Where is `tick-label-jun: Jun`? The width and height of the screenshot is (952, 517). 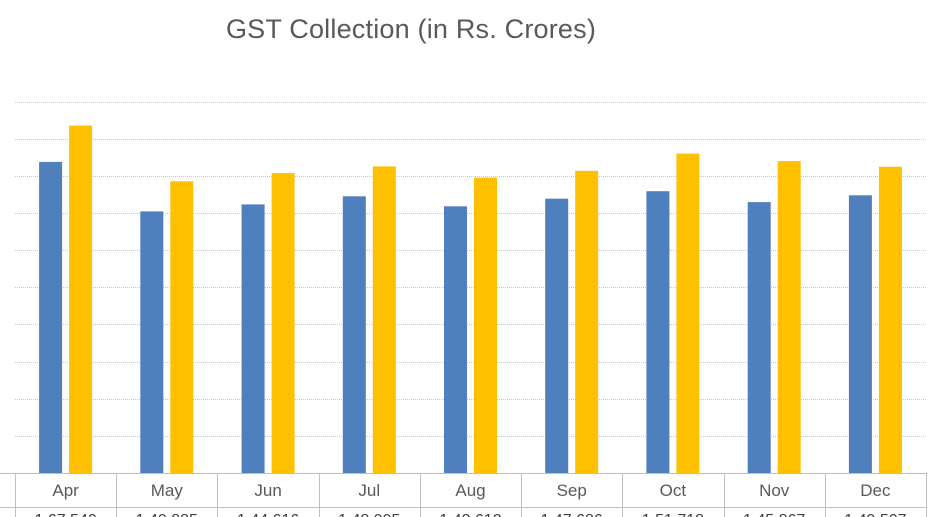
tick-label-jun: Jun is located at coordinates (267, 490).